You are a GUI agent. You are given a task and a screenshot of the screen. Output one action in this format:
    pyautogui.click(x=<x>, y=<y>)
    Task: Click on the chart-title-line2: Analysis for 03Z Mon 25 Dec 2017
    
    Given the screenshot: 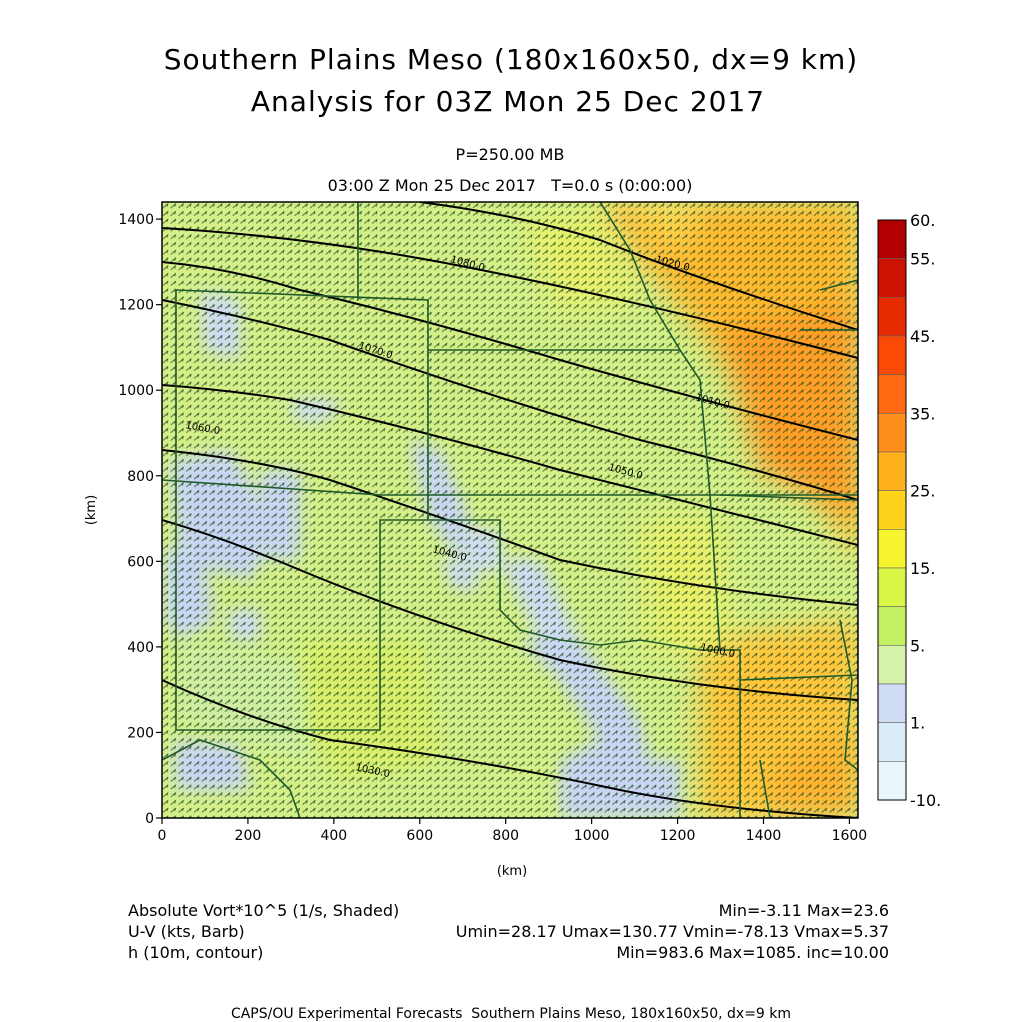 What is the action you would take?
    pyautogui.click(x=508, y=101)
    